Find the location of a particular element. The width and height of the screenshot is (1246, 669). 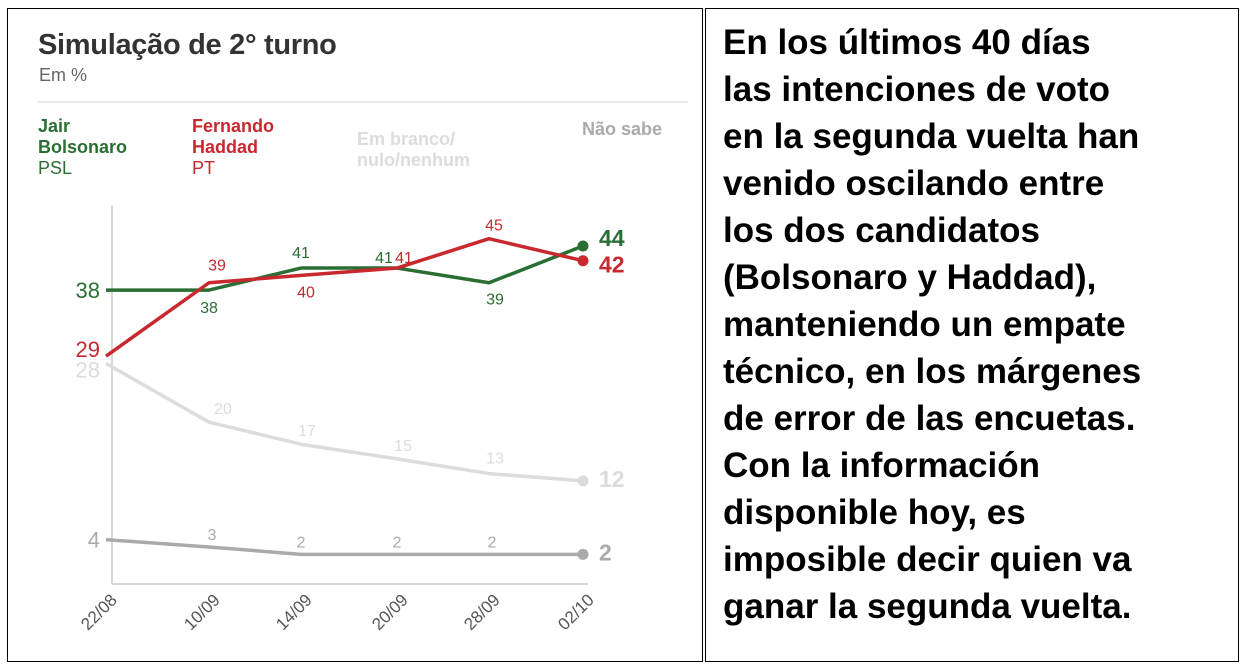

data-label: 45 is located at coordinates (494, 226).